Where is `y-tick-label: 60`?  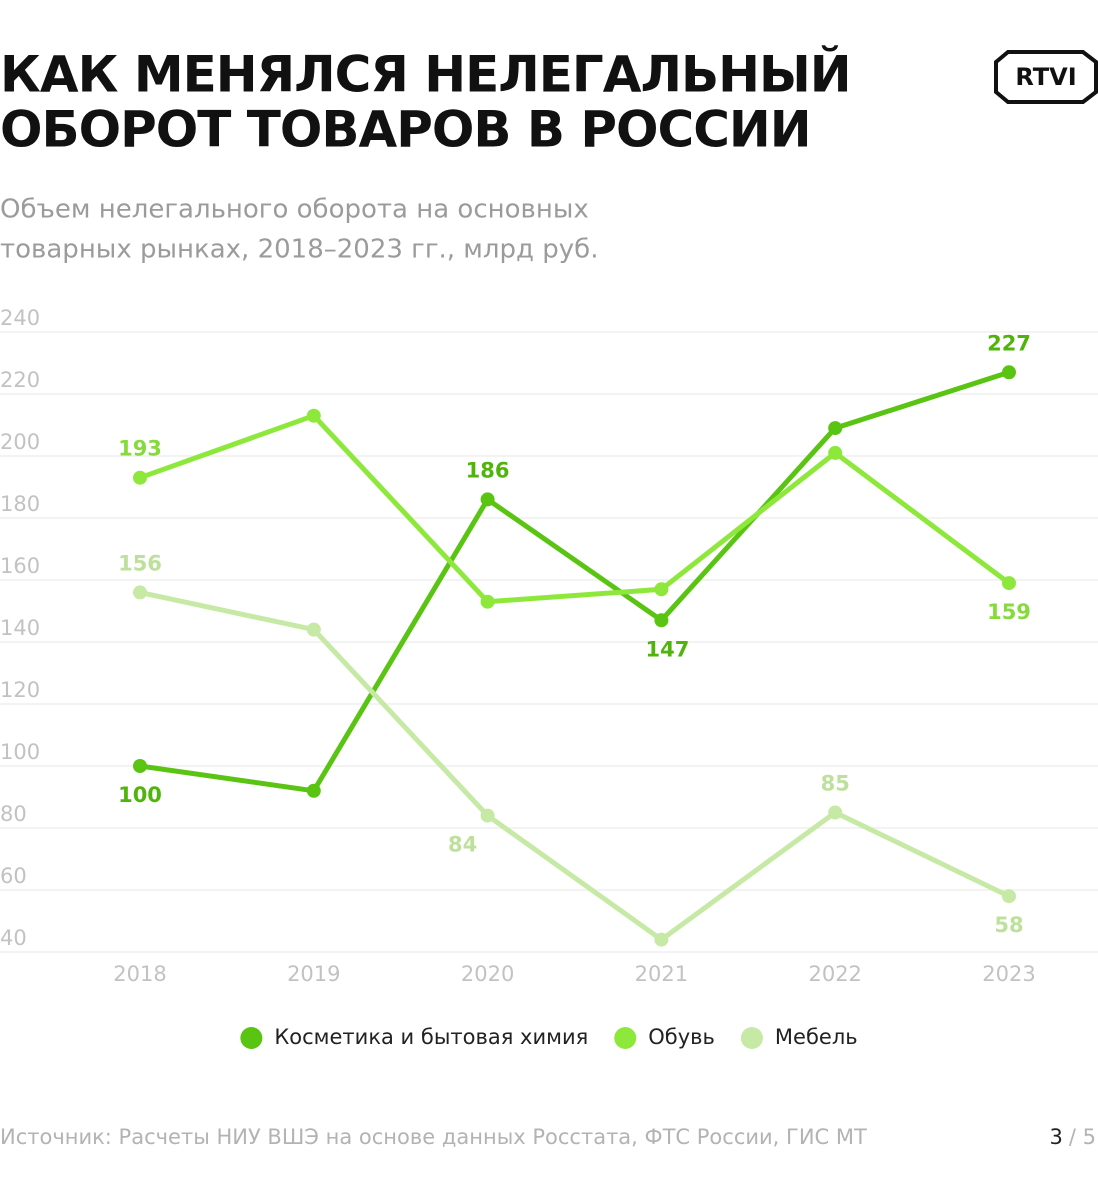
y-tick-label: 60 is located at coordinates (13, 876).